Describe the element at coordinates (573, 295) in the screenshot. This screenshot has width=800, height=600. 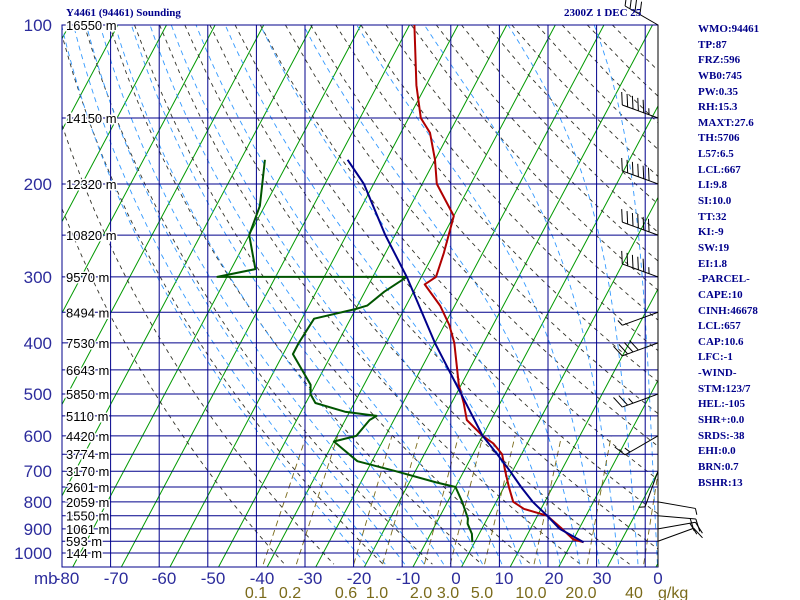
I see `moist-adiabat-line` at that location.